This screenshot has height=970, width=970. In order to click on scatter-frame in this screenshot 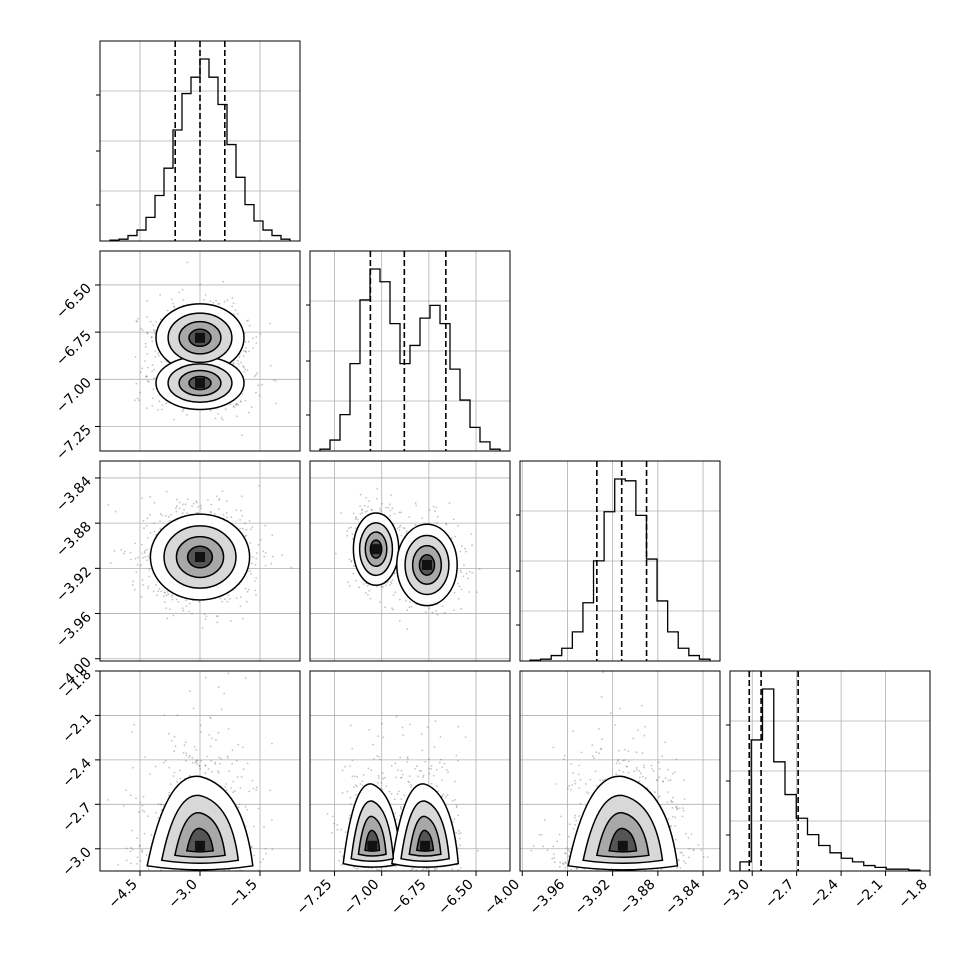, I will do `click(410, 771)`.